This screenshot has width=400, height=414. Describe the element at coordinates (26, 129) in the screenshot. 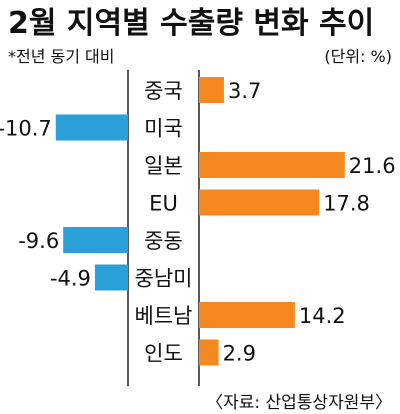

I see `value-label: -10.7` at that location.